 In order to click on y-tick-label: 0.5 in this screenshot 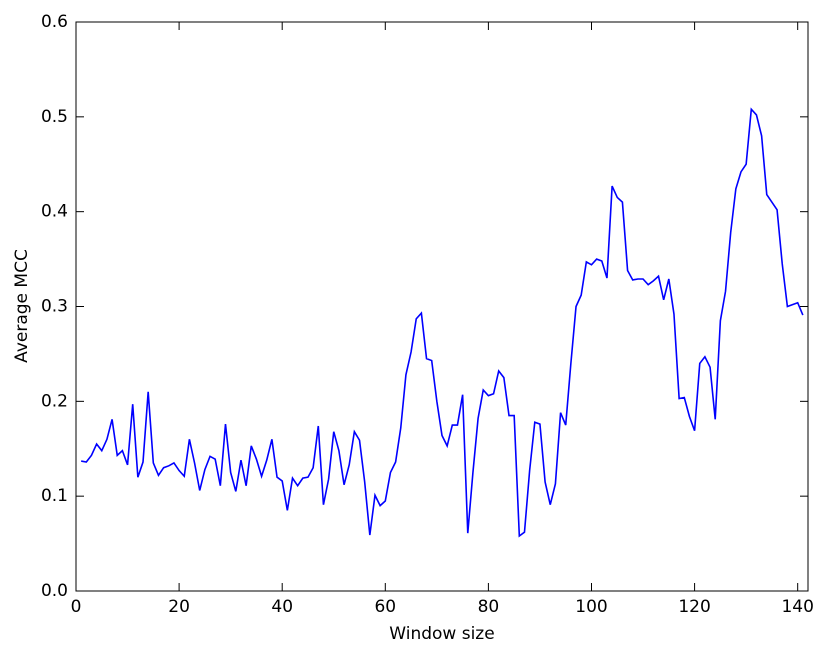, I will do `click(54, 117)`.